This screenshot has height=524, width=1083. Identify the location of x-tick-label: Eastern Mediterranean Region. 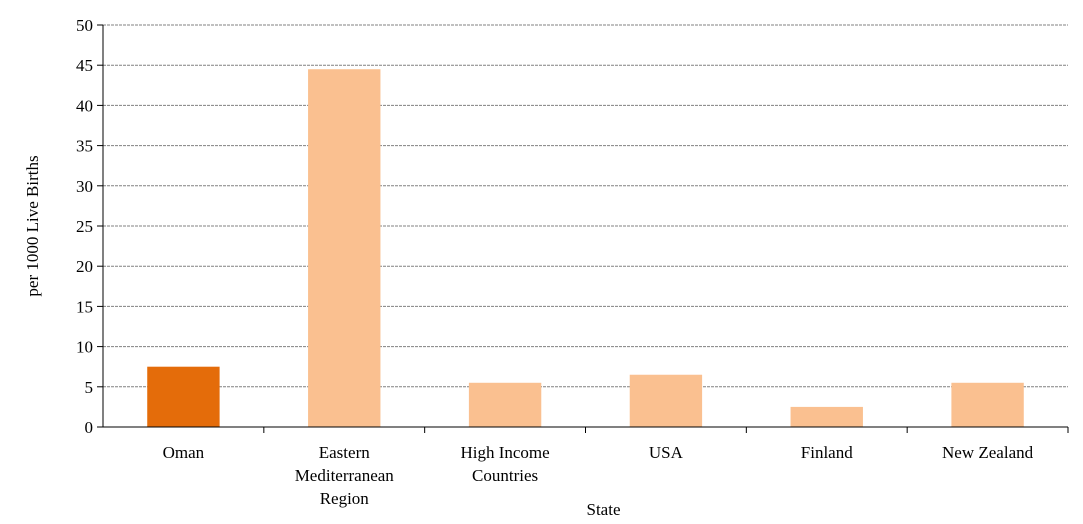
(345, 475).